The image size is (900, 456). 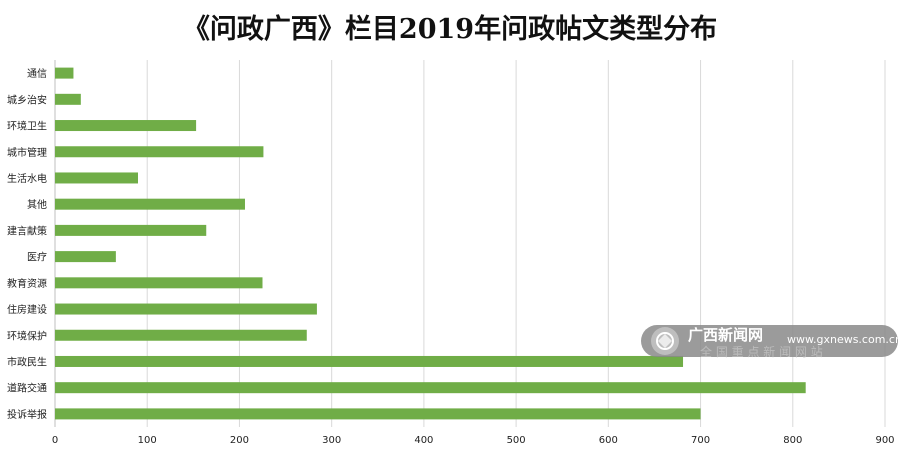 I want to click on x-tick-label-layer: 0 100 200 300 400 500 600 700 800 900, so click(x=473, y=440).